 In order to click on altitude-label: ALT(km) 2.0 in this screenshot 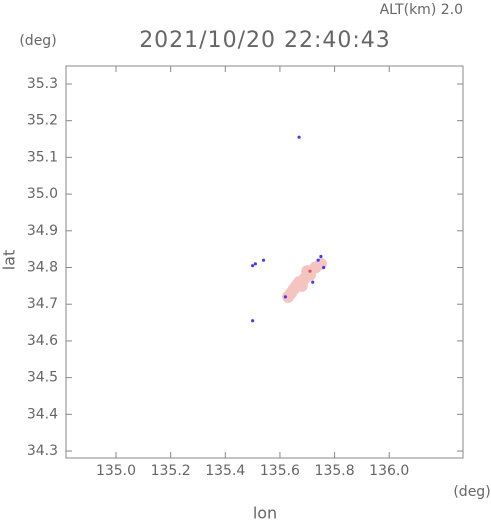, I will do `click(421, 10)`.